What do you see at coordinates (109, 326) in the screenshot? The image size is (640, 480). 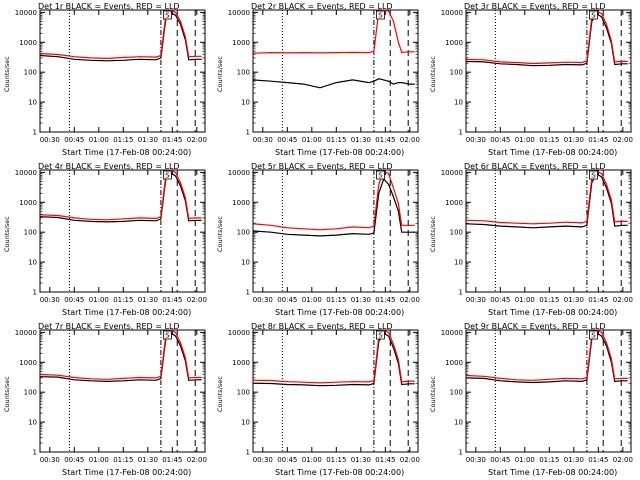 I see `panel-title: Det 7r BLACK = Events, RED = LLD` at bounding box center [109, 326].